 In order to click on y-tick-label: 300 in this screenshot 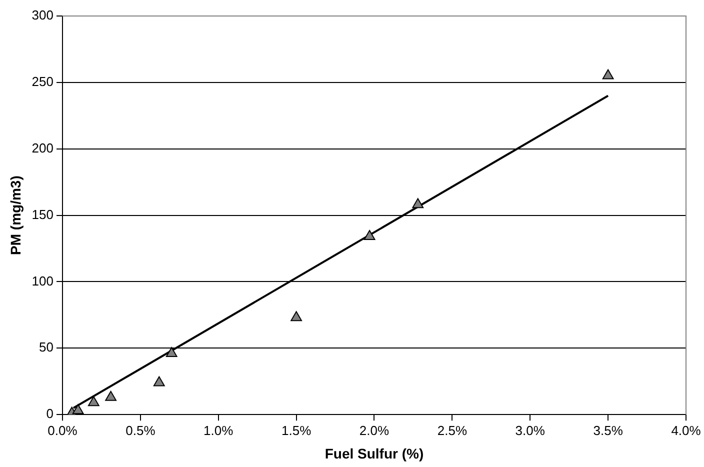, I will do `click(43, 15)`.